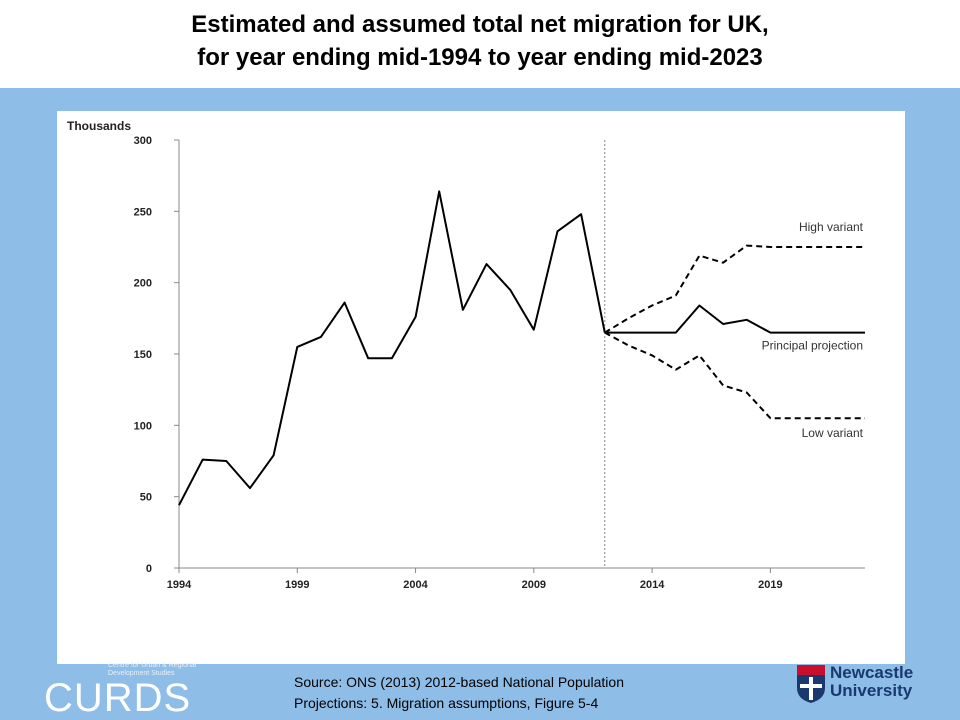 Image resolution: width=960 pixels, height=720 pixels. I want to click on newcastle-logo-text: Newcastle University, so click(871, 682).